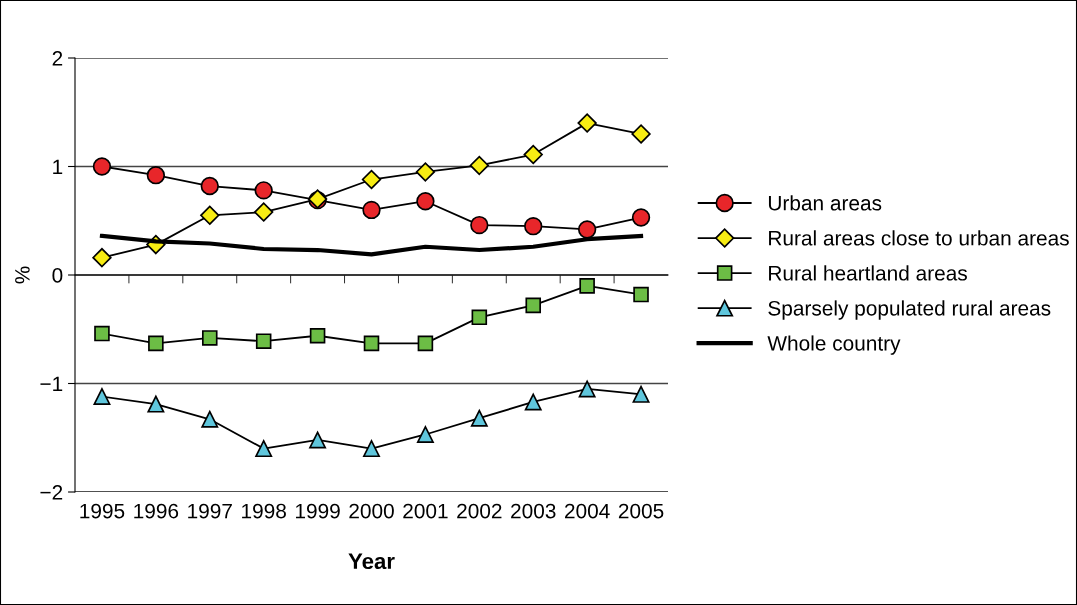 The width and height of the screenshot is (1077, 605). What do you see at coordinates (51, 492) in the screenshot?
I see `y-tick-label: −2` at bounding box center [51, 492].